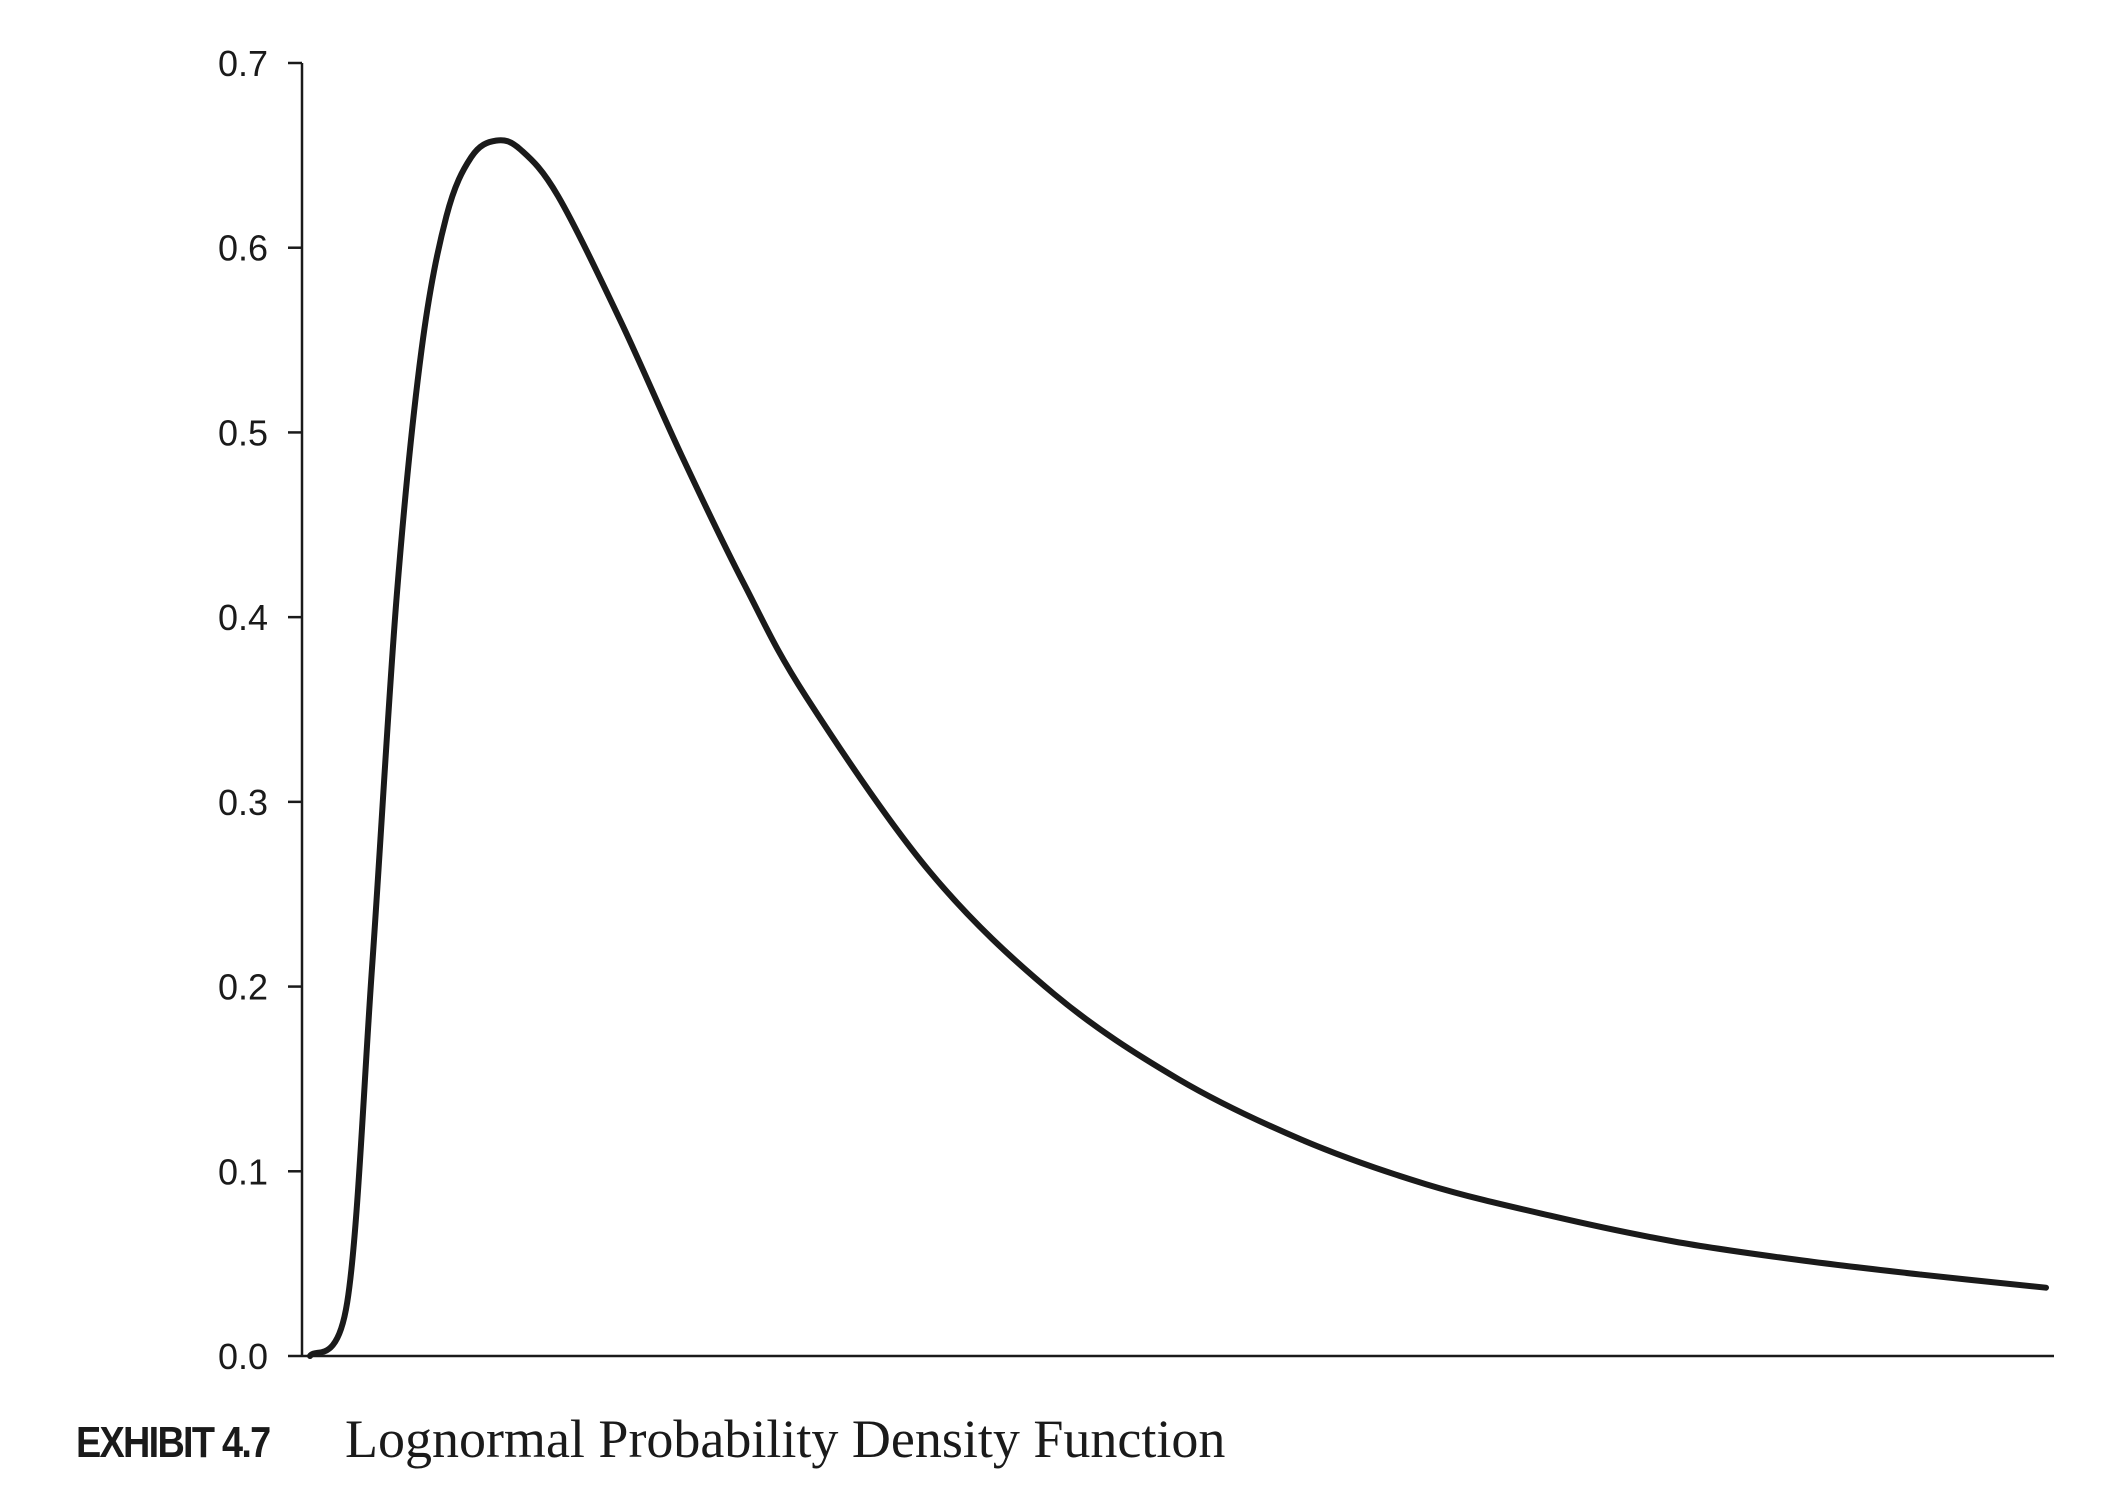 This screenshot has height=1504, width=2126. I want to click on y-tick-label: 0.5, so click(243, 432).